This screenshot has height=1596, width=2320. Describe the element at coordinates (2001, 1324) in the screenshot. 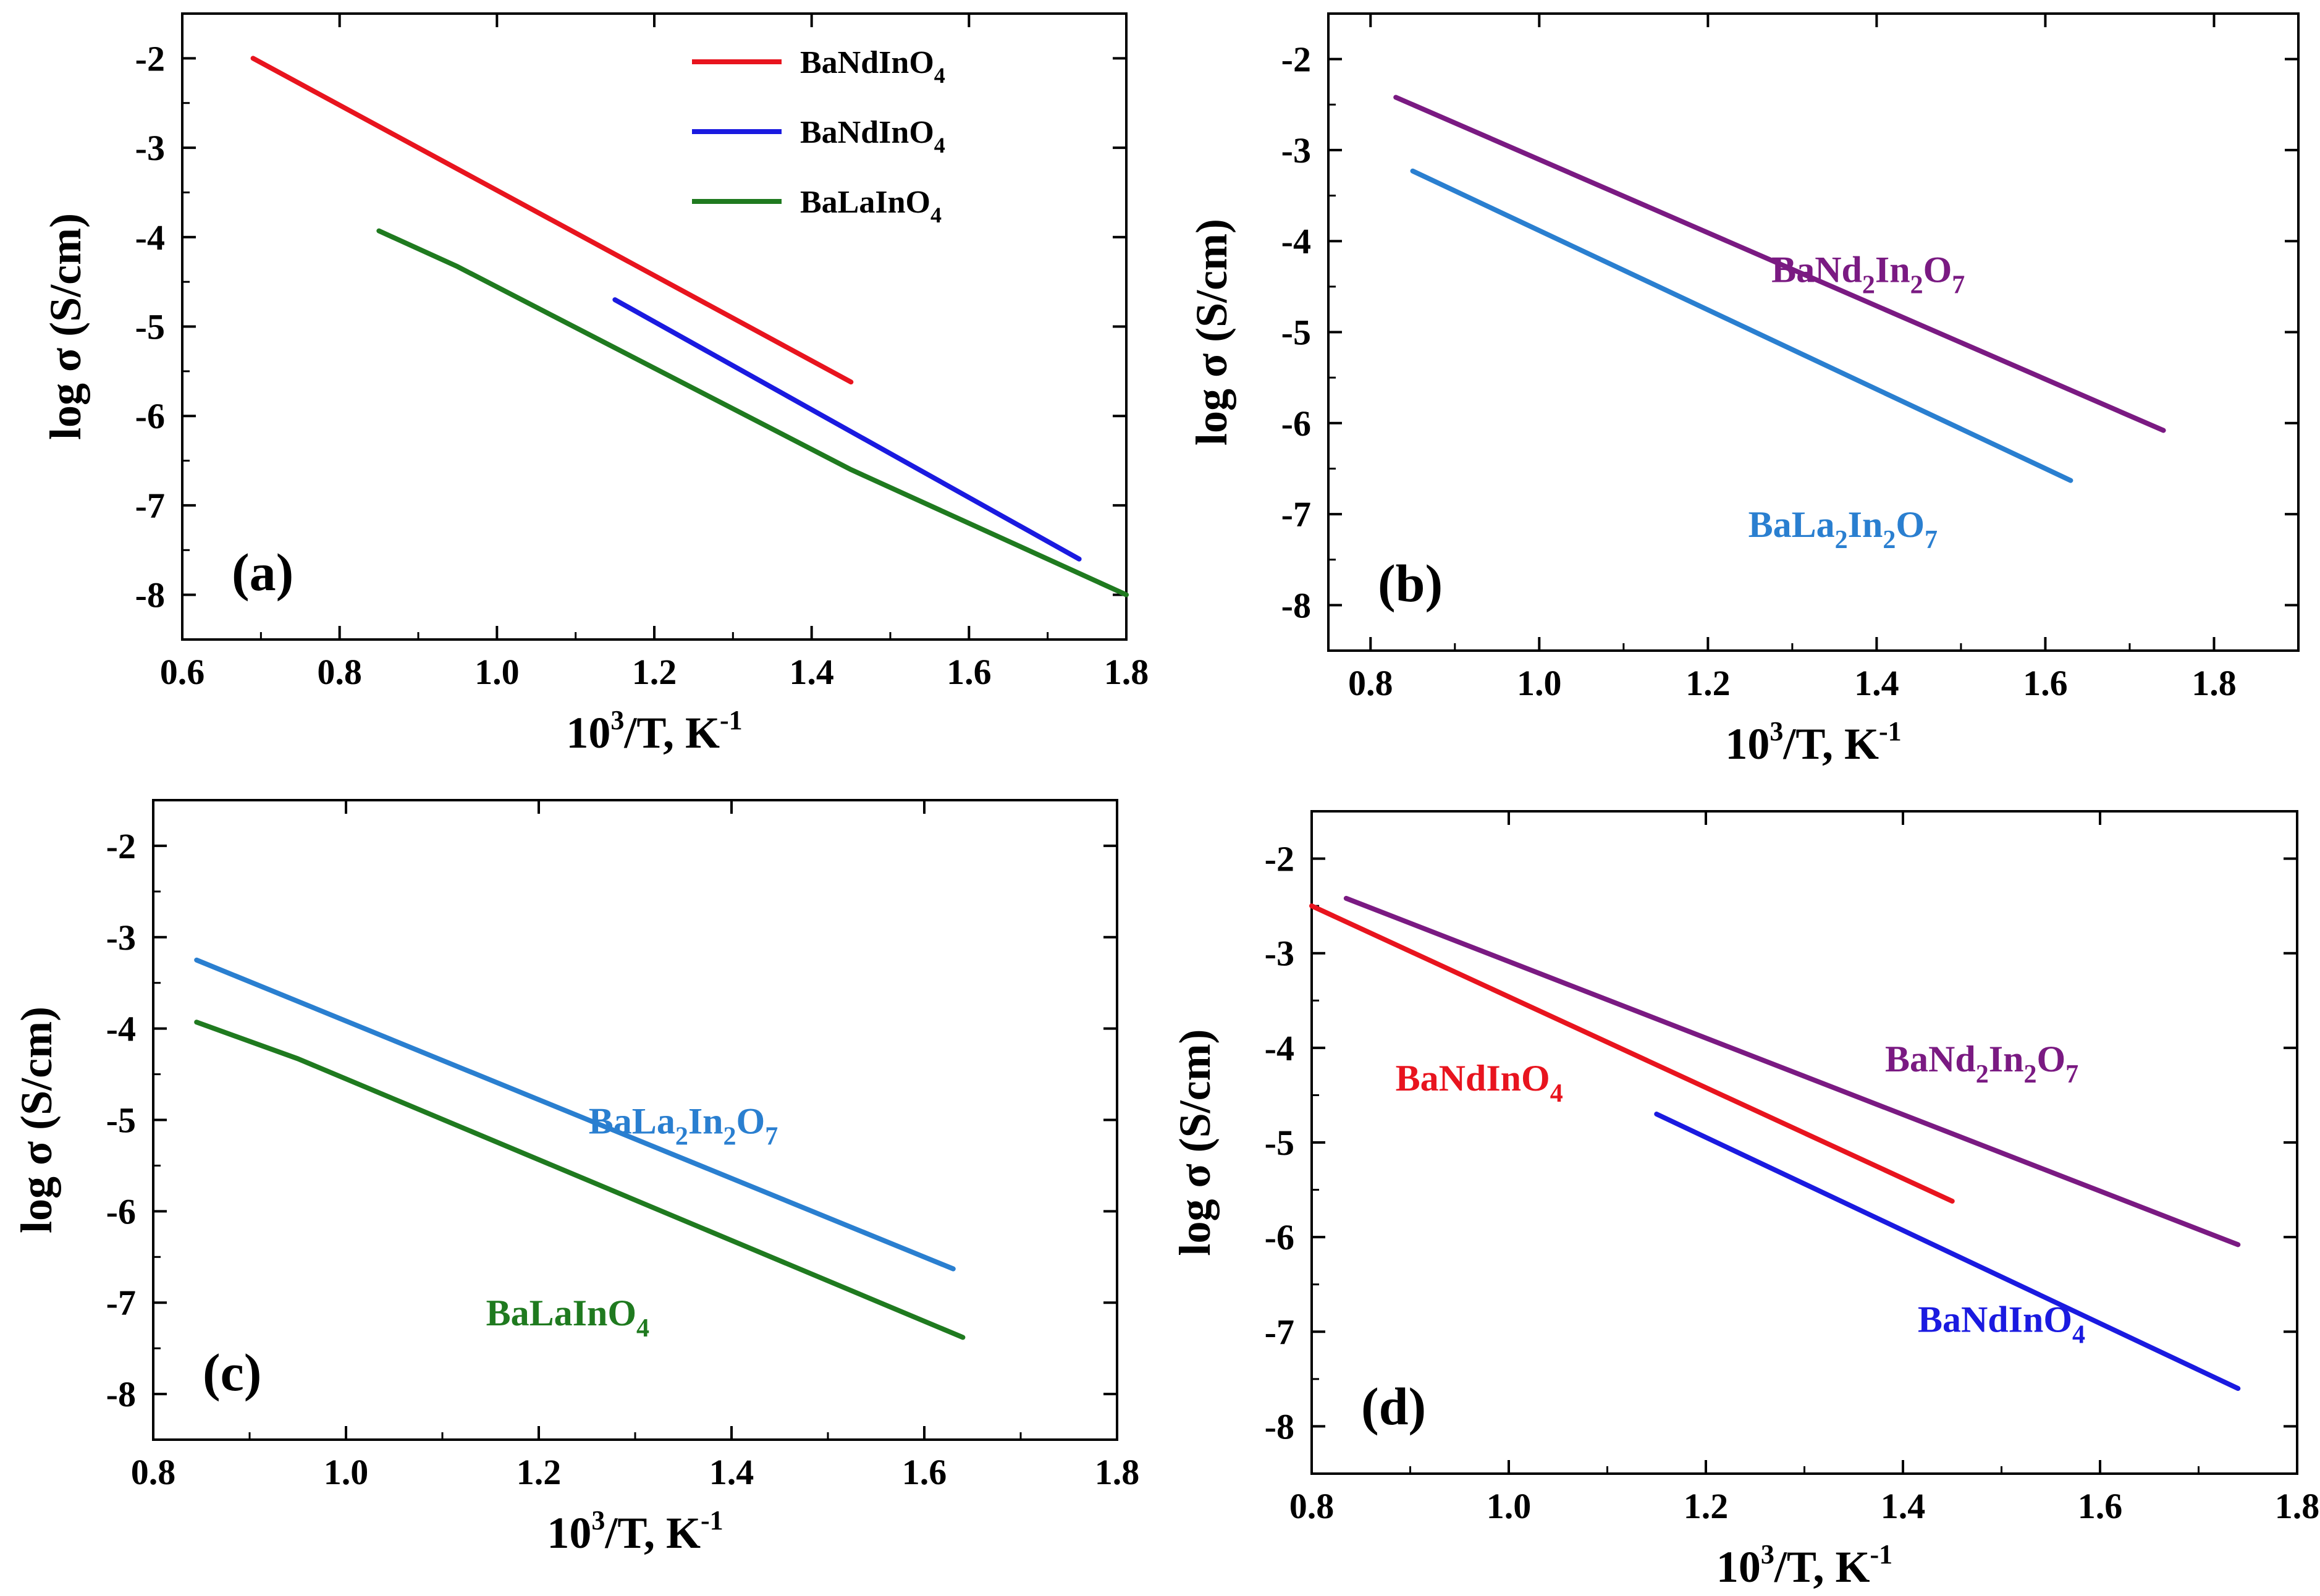

I see `series-label-3: BaNdInO4` at that location.